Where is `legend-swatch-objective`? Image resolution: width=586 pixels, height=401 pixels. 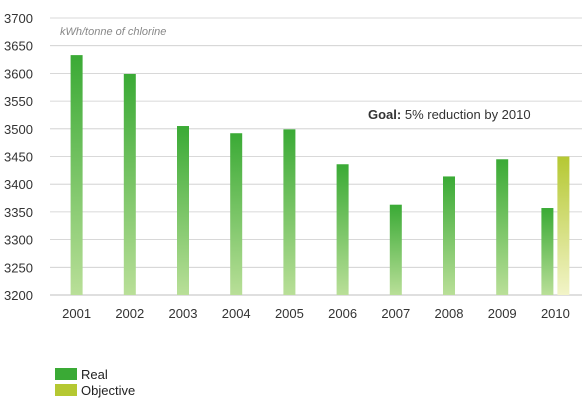
legend-swatch-objective is located at coordinates (66, 390).